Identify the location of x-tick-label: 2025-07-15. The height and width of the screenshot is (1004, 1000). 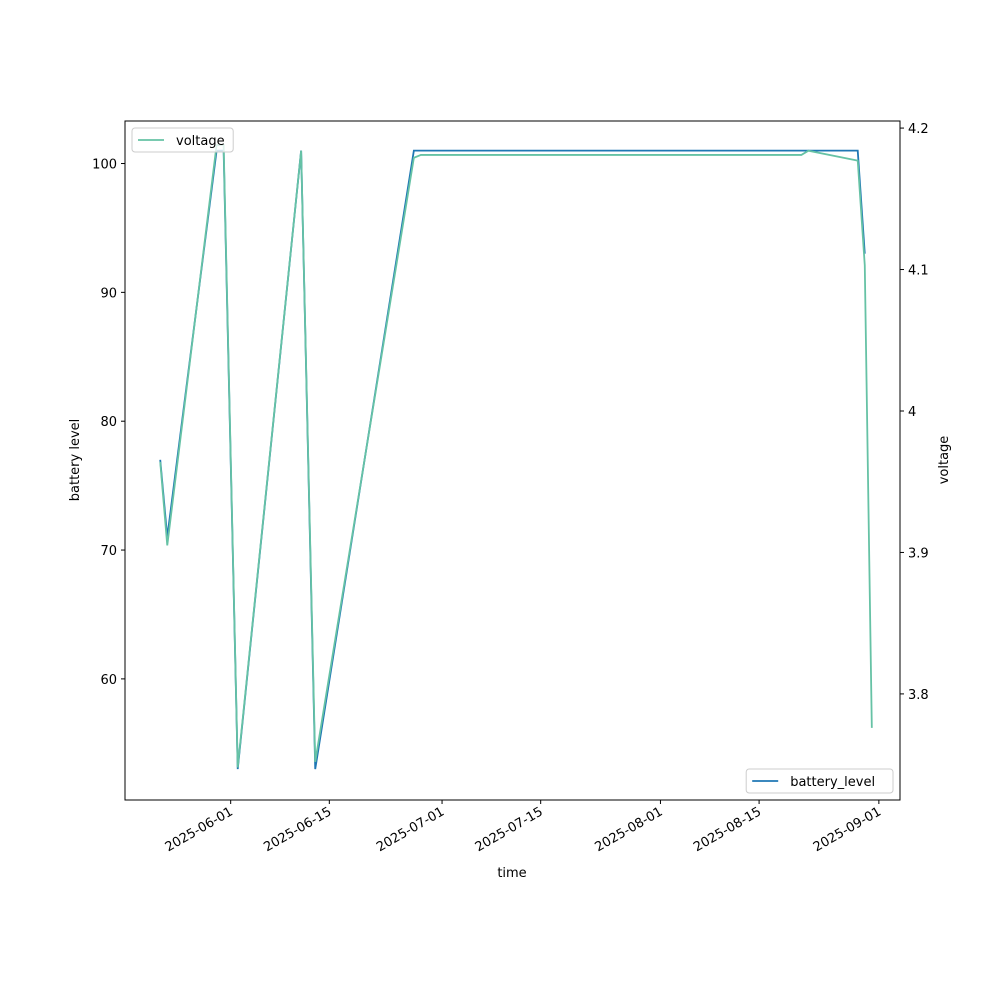
(509, 829).